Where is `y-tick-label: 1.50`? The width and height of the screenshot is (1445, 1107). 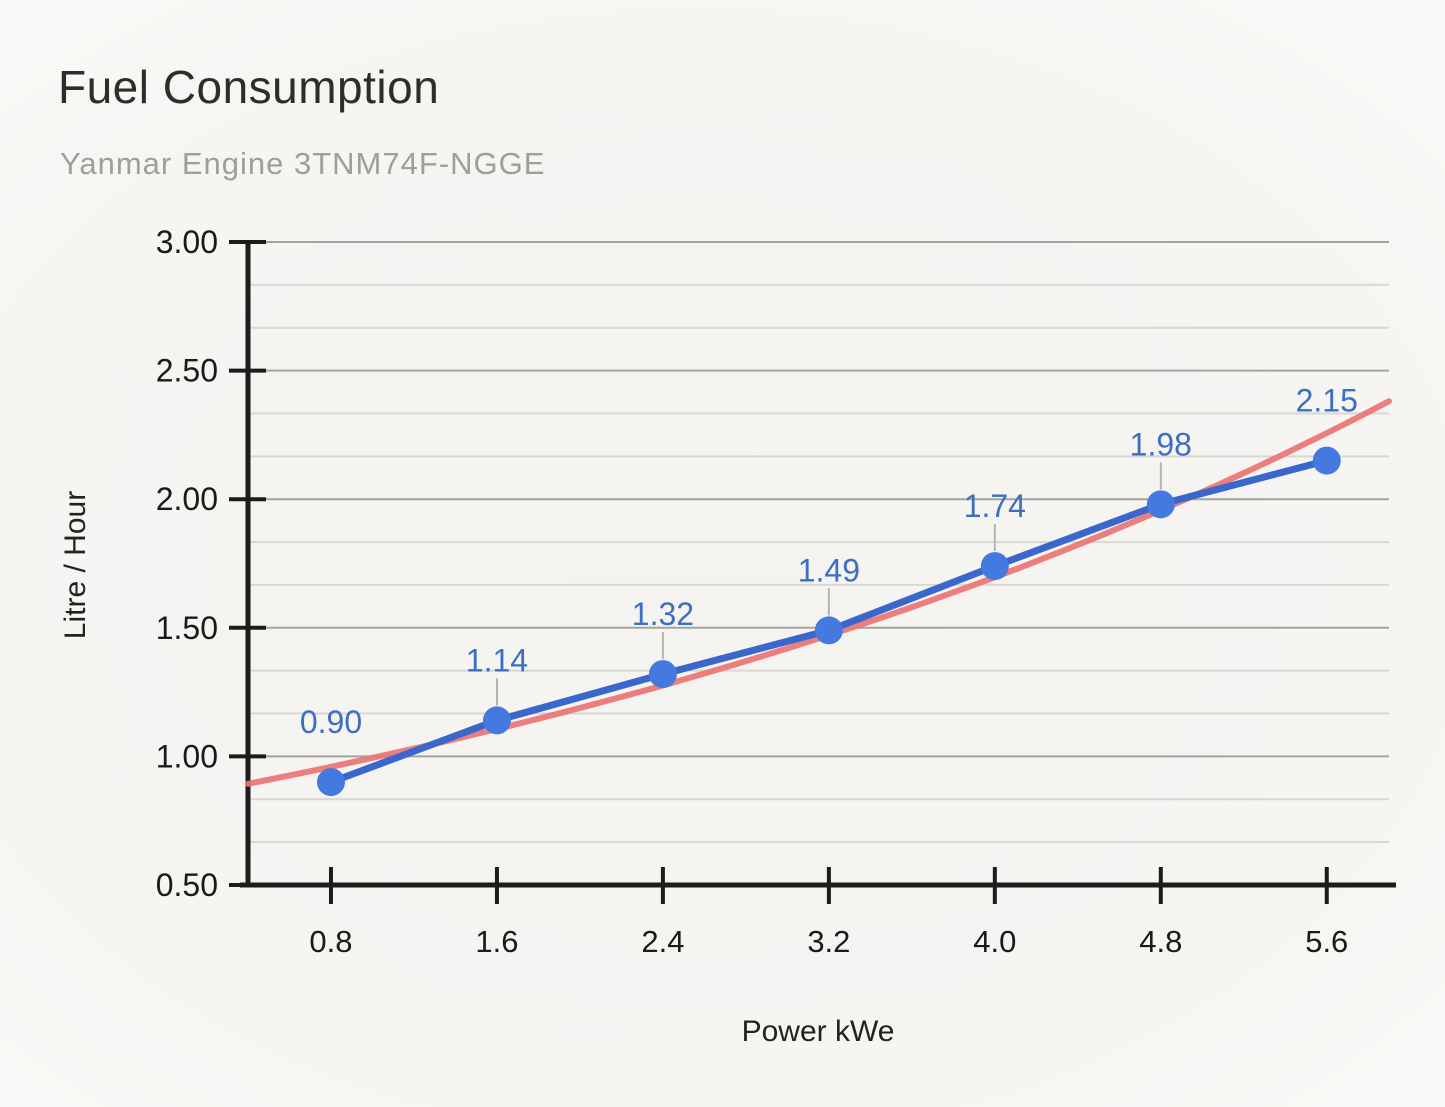
y-tick-label: 1.50 is located at coordinates (187, 628).